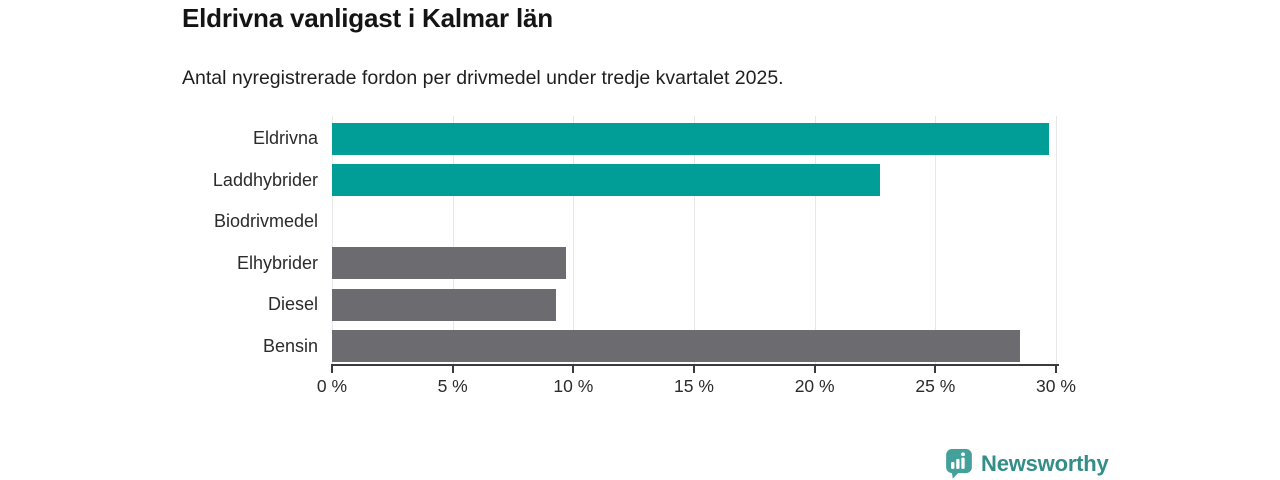 The height and width of the screenshot is (480, 1280). What do you see at coordinates (814, 386) in the screenshot?
I see `x-ticklabel-20: 20 %` at bounding box center [814, 386].